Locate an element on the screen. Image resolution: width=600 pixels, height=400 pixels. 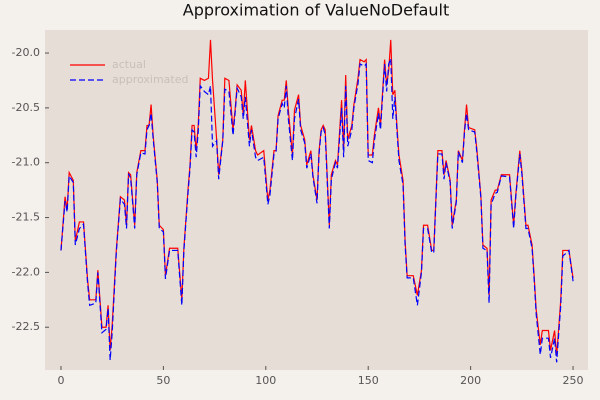
y-tick-label: -22.5 is located at coordinates (26, 326).